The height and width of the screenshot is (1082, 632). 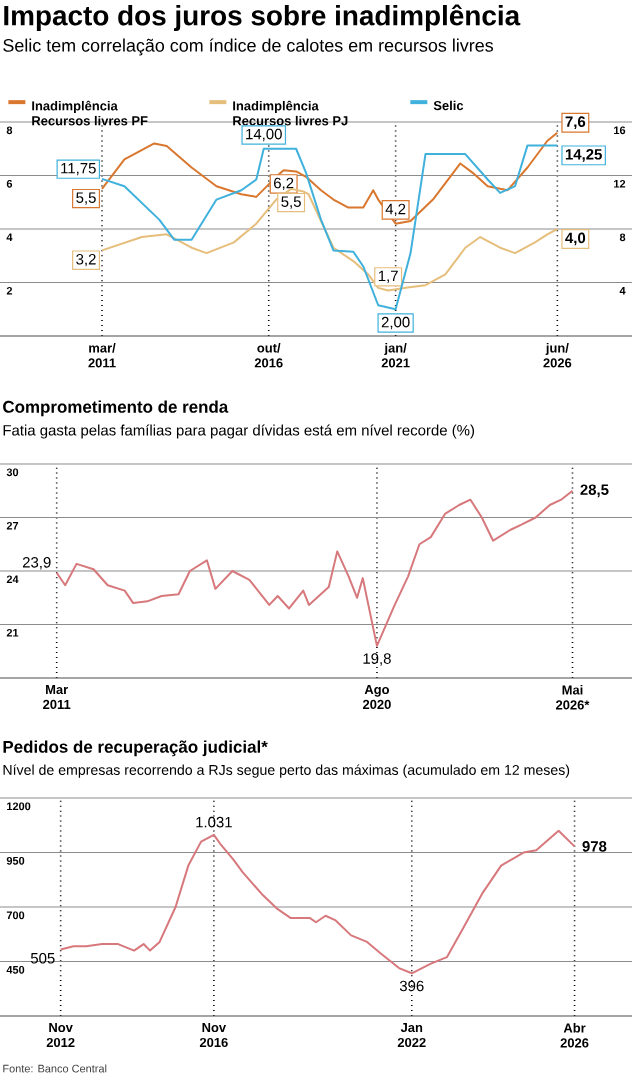 I want to click on chart-title: Comprometimento de renda, so click(x=116, y=408).